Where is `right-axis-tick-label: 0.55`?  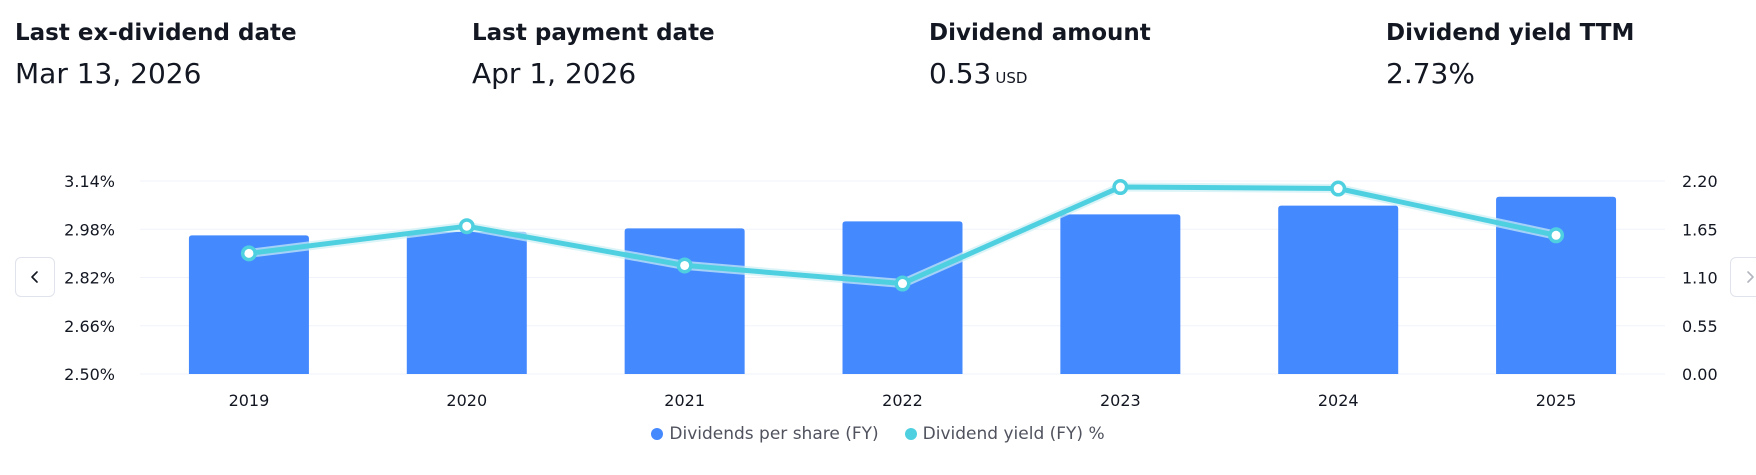
right-axis-tick-label: 0.55 is located at coordinates (1700, 326).